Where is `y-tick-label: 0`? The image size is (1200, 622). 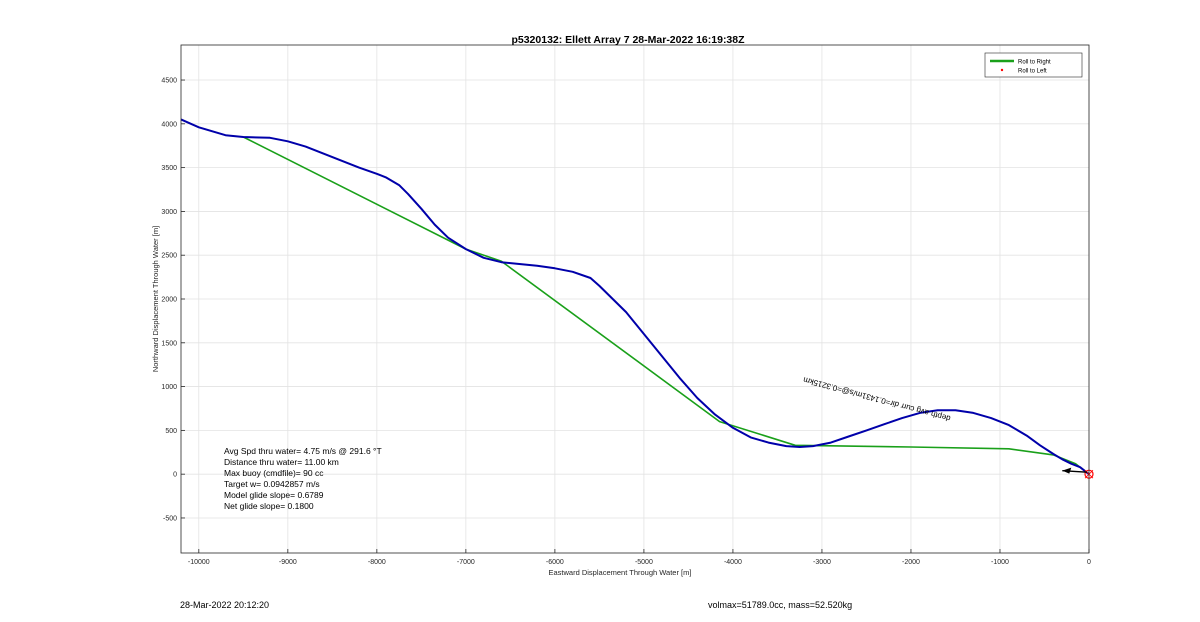 y-tick-label: 0 is located at coordinates (175, 475).